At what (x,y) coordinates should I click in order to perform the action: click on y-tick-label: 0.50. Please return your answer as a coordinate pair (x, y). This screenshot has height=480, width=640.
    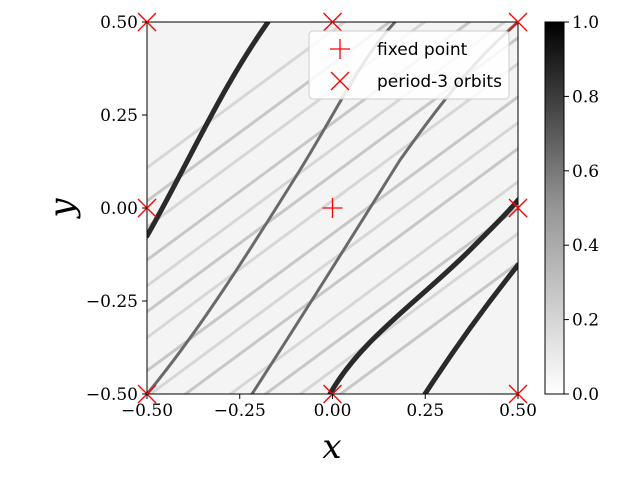
    Looking at the image, I should click on (119, 23).